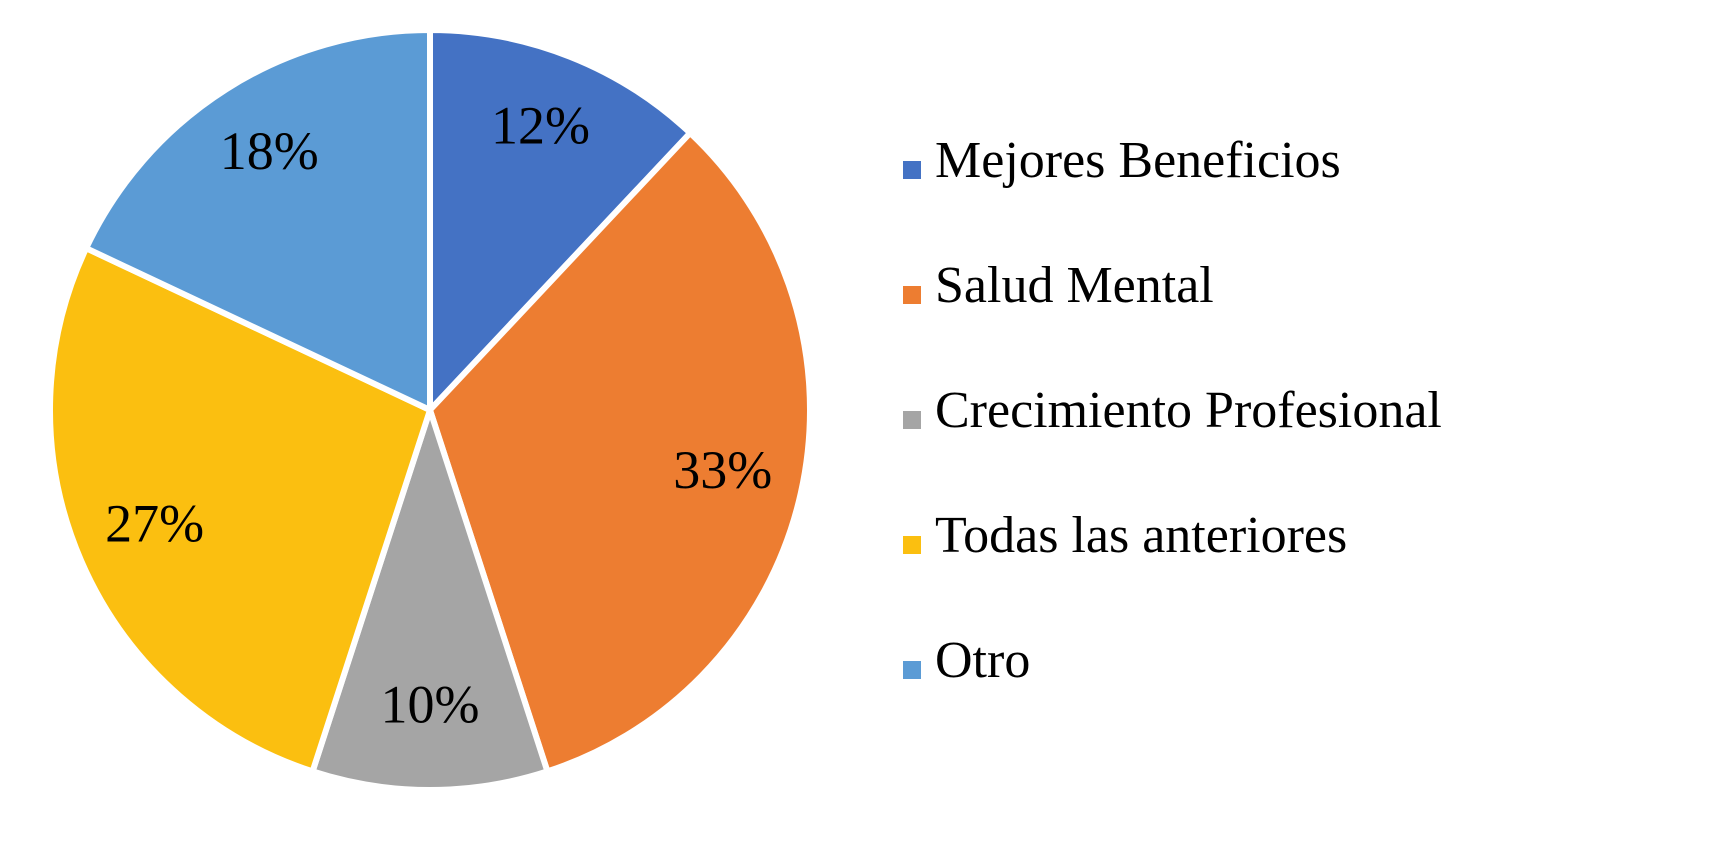 This screenshot has height=857, width=1724. I want to click on data-label: 12%, so click(540, 125).